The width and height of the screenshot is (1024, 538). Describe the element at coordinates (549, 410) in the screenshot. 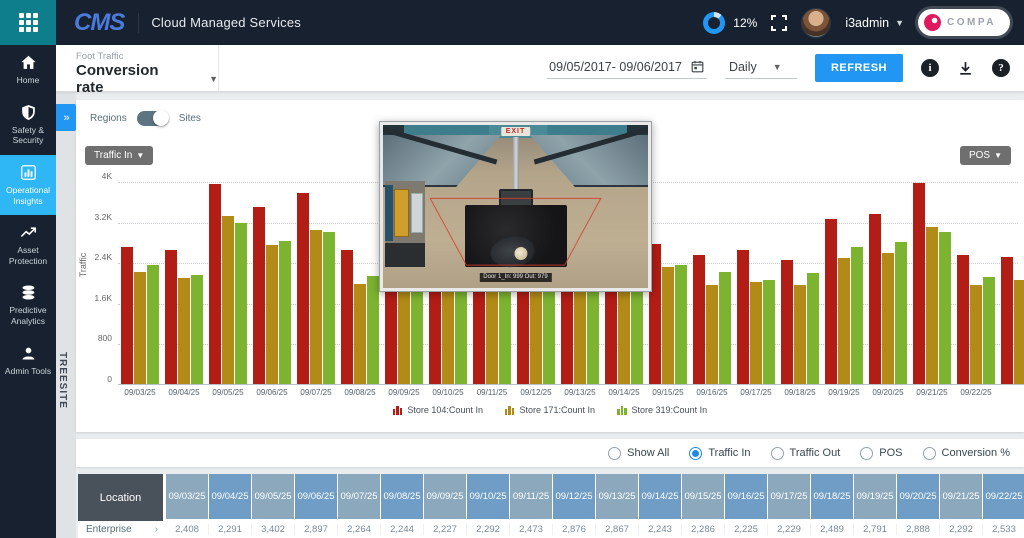

I see `legend-item: Store 171:Count In` at that location.